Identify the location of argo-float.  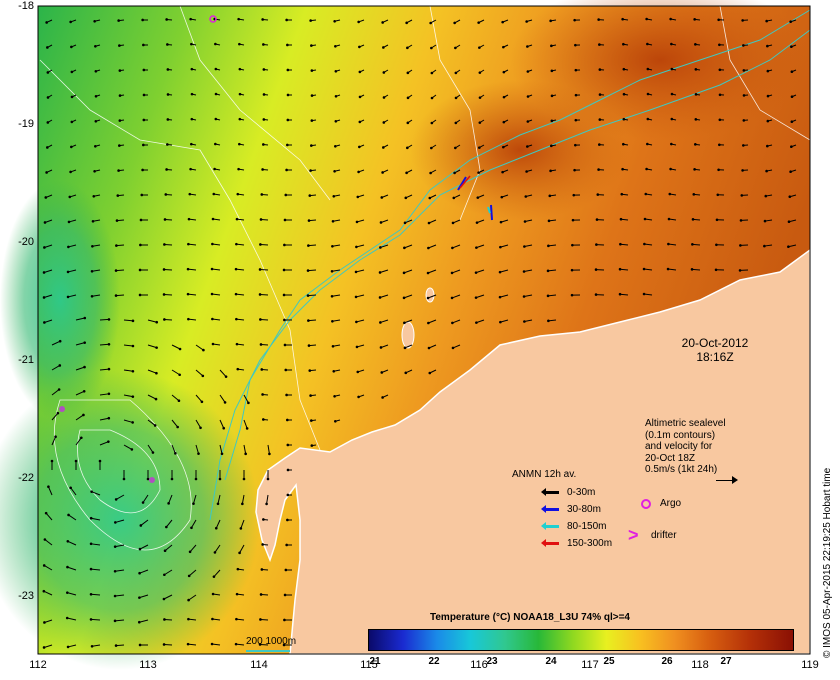
(152, 480).